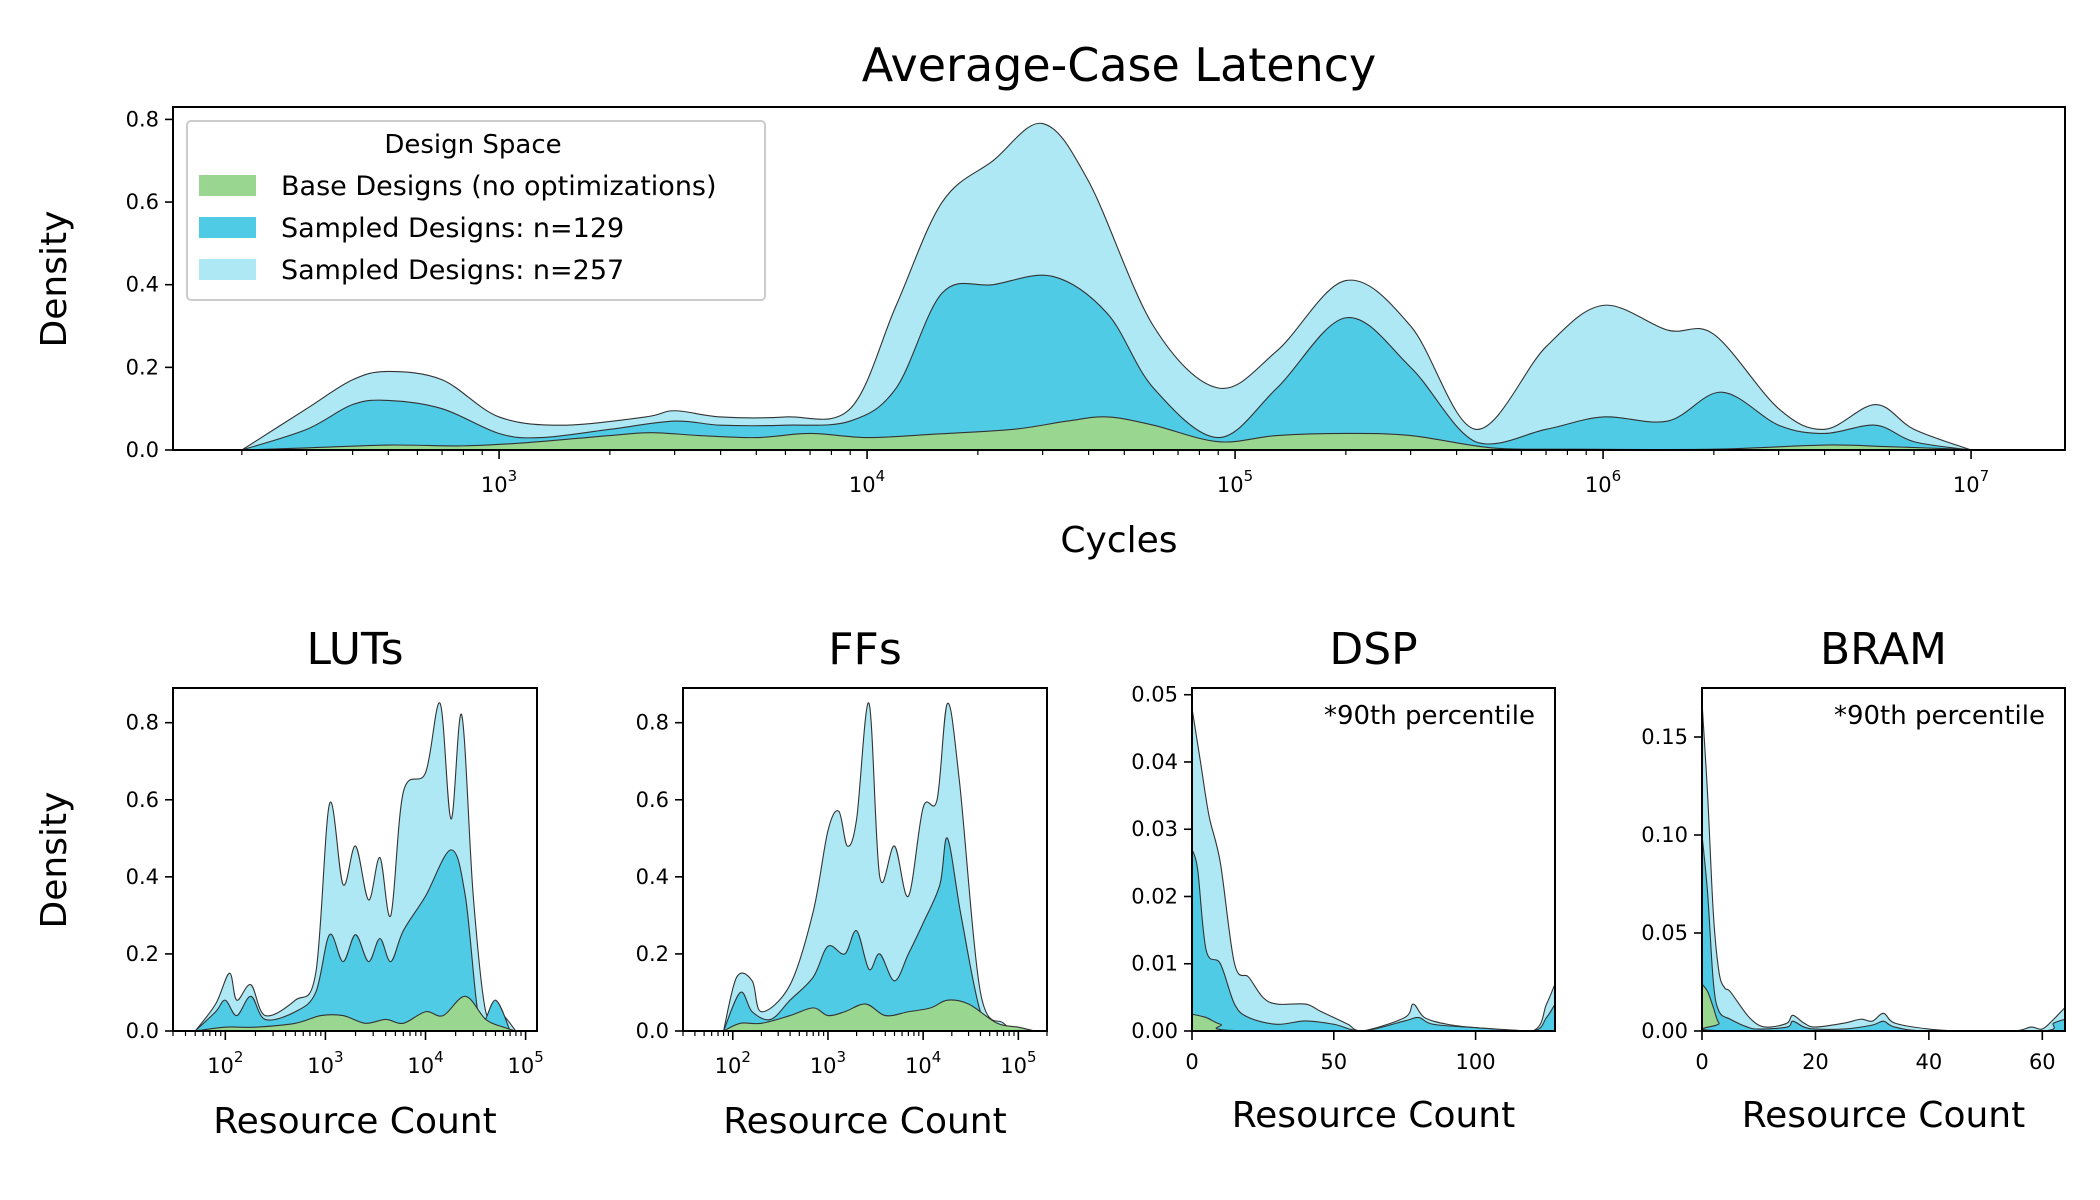 Image resolution: width=2100 pixels, height=1200 pixels. What do you see at coordinates (1154, 1031) in the screenshot?
I see `ytick-label-dsp: 0.00` at bounding box center [1154, 1031].